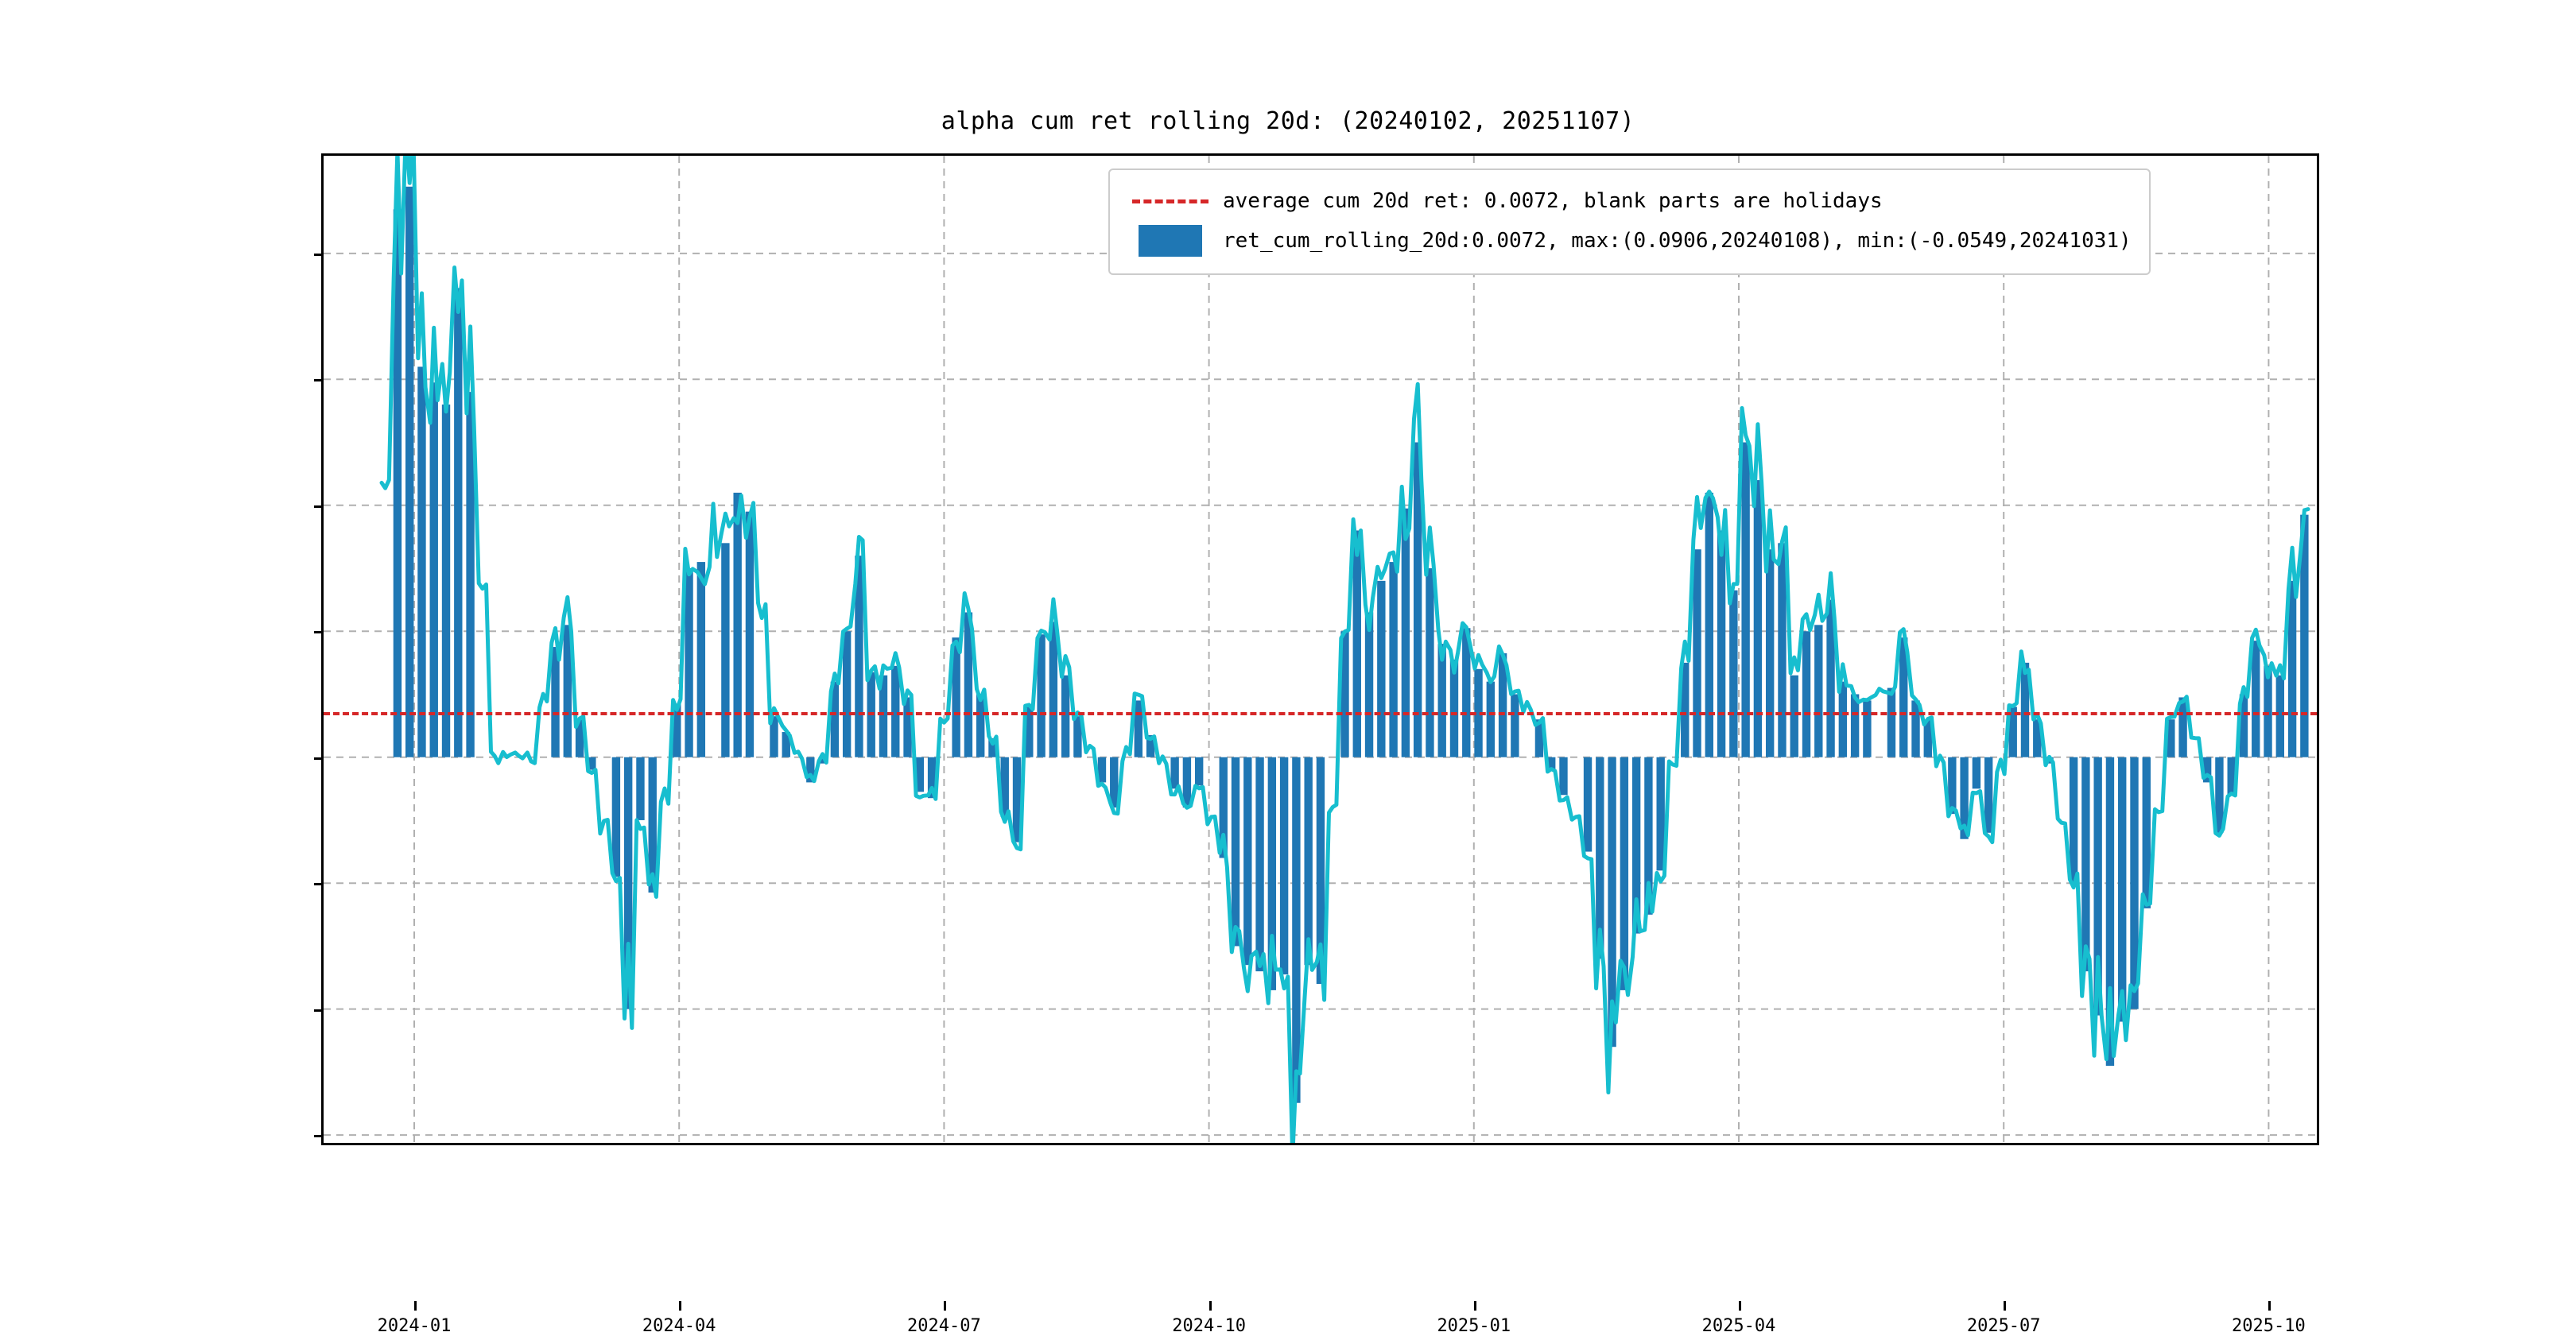  I want to click on x-tick-label: 2025-07, so click(2004, 1326).